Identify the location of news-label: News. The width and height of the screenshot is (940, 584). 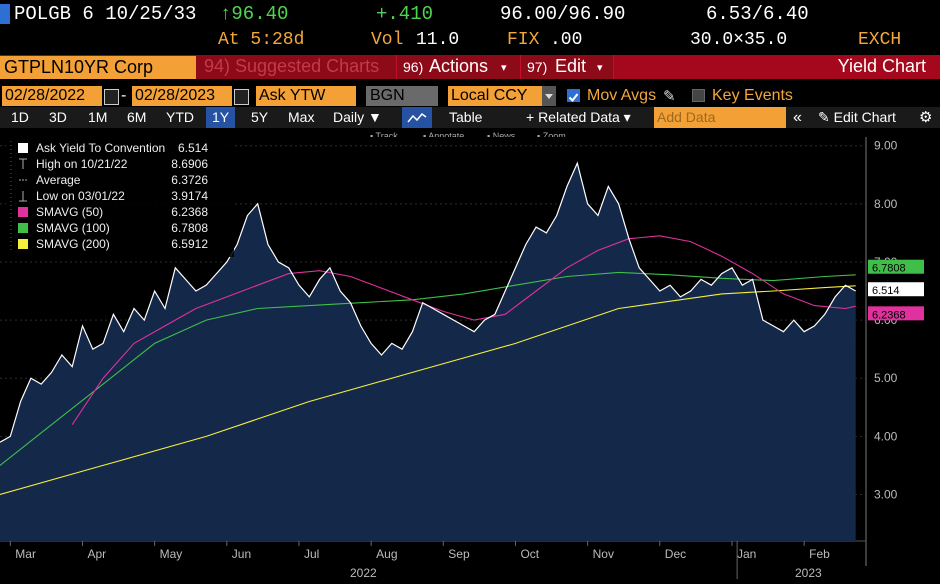
(504, 136).